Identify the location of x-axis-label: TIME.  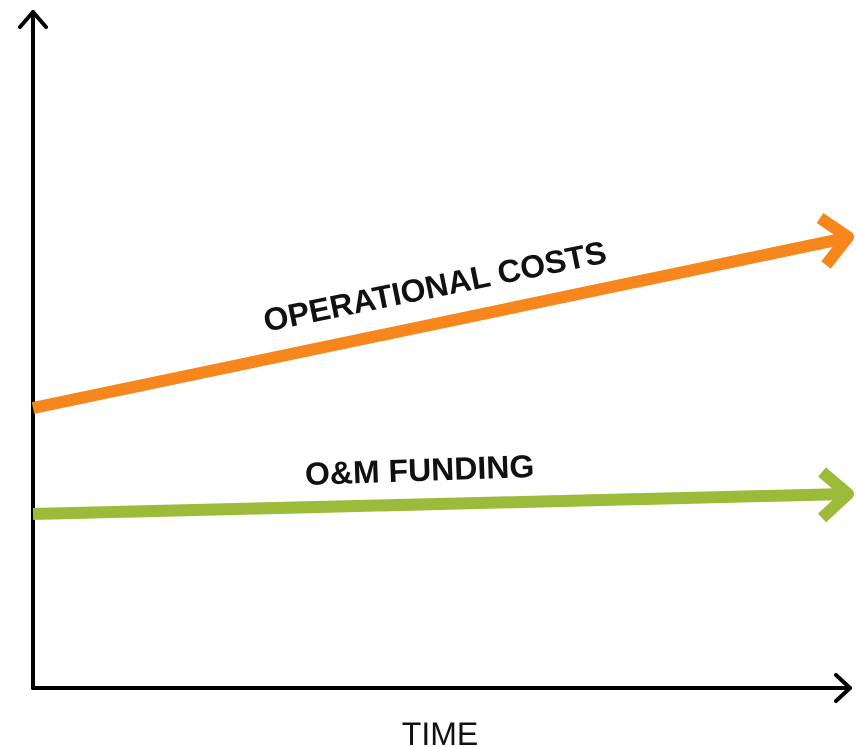
(440, 731).